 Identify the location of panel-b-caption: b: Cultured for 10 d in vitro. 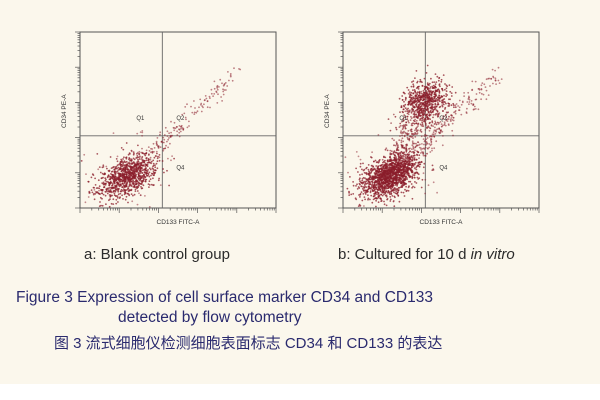
(426, 254).